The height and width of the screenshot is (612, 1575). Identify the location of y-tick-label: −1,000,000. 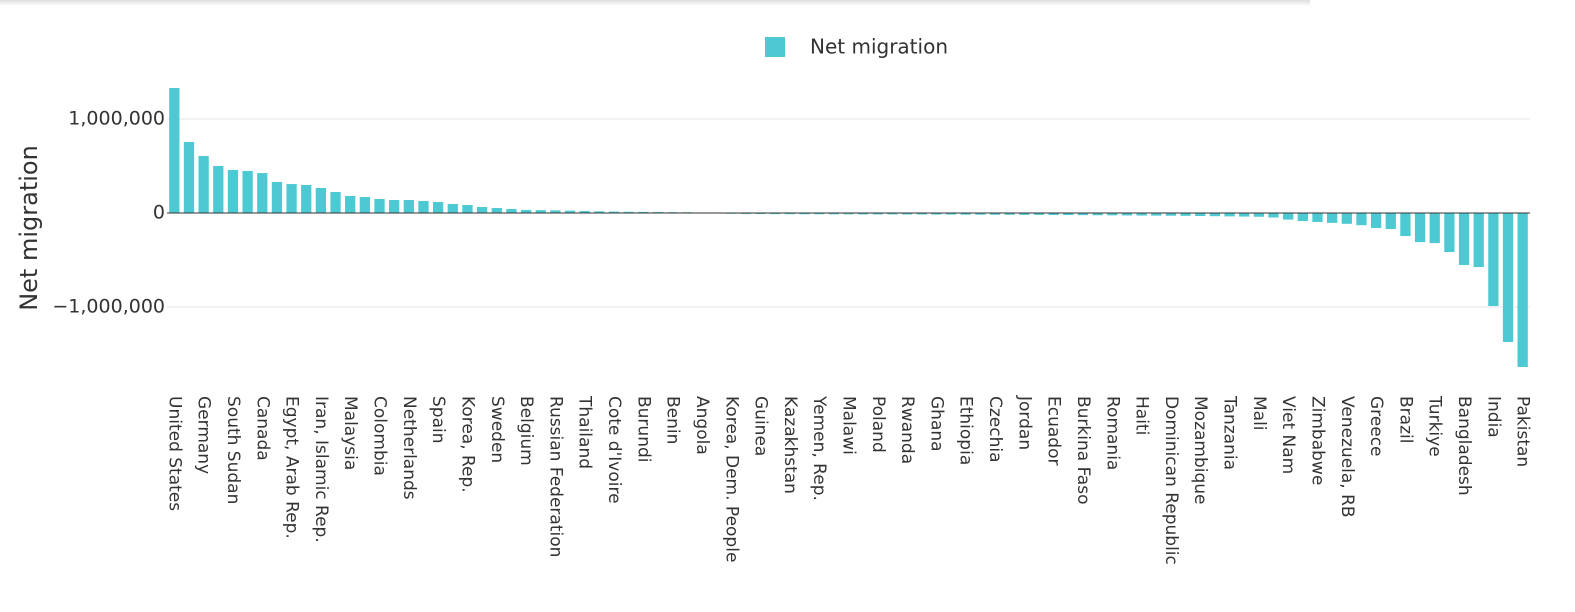
(108, 307).